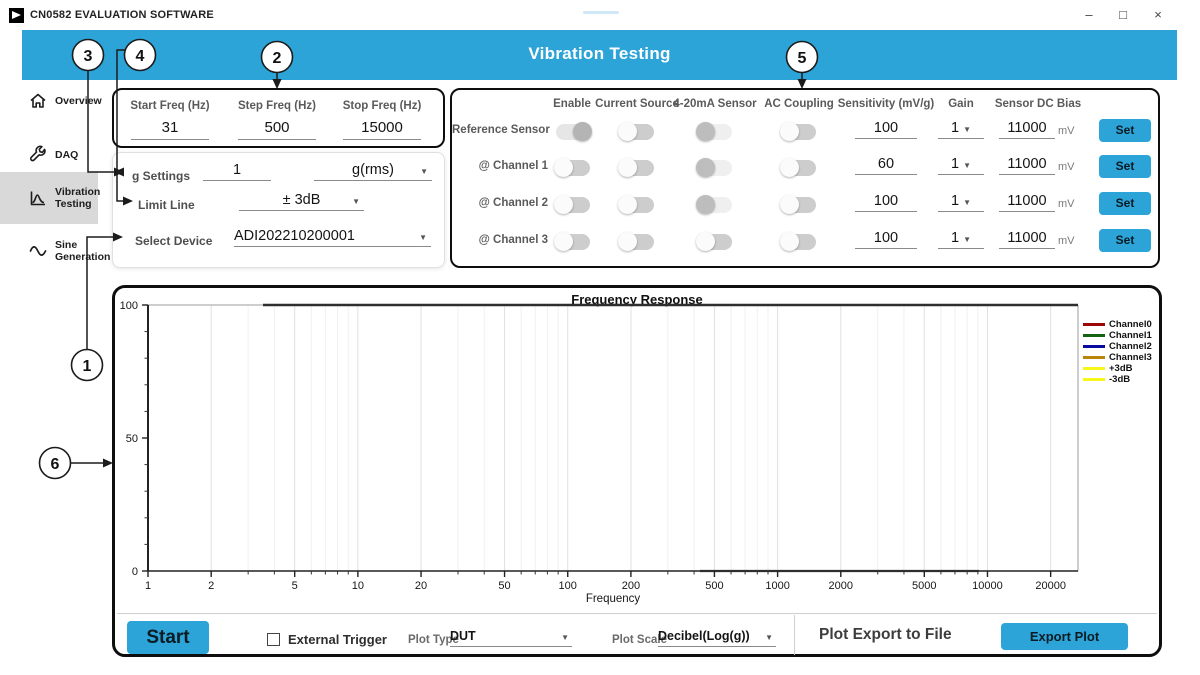 Image resolution: width=1200 pixels, height=675 pixels. I want to click on plot-scale-value: Decibel(Log(g)), so click(704, 636).